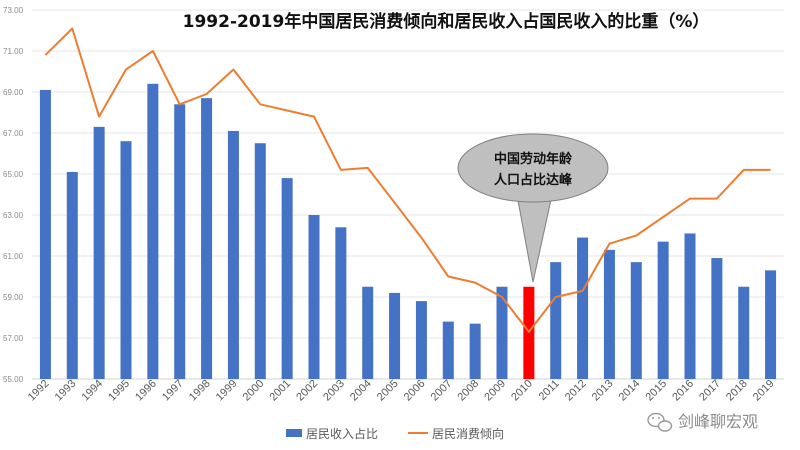 This screenshot has height=450, width=800. I want to click on x-tick-label: 2004, so click(361, 391).